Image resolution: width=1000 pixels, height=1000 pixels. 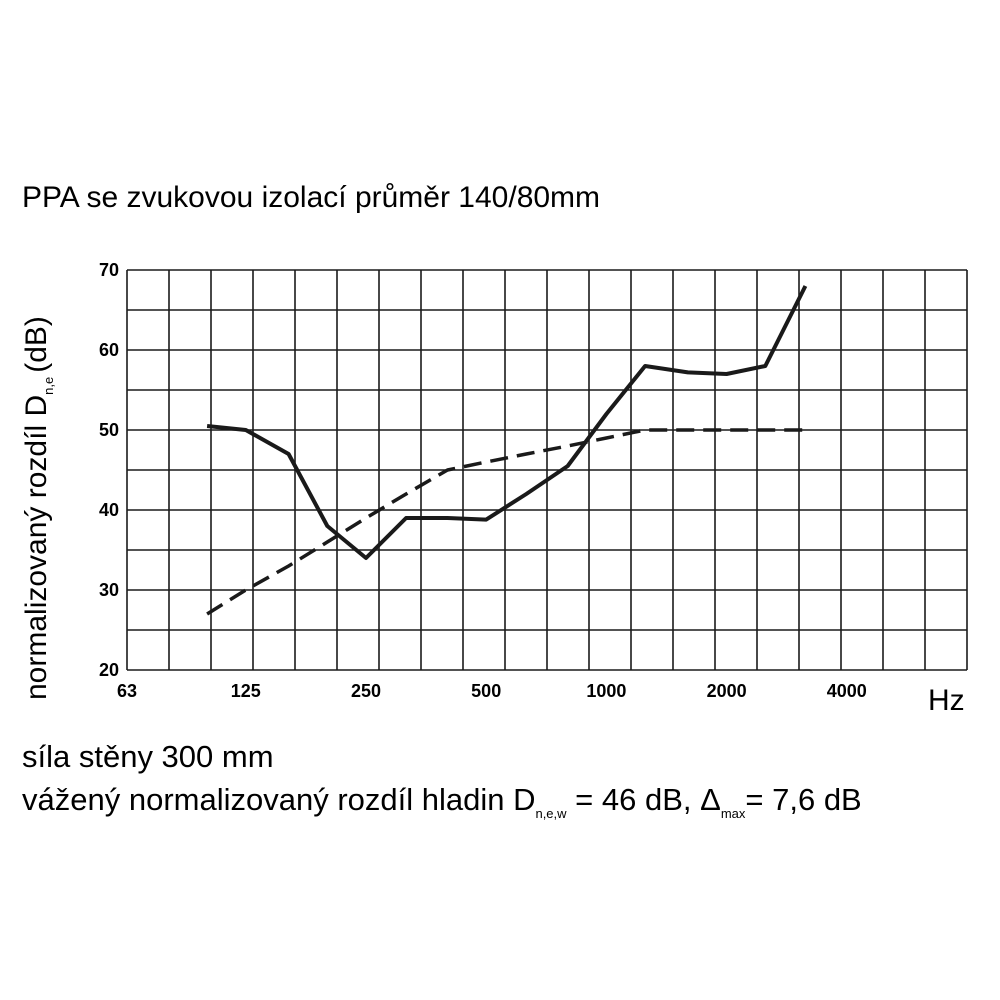 What do you see at coordinates (733, 813) in the screenshot?
I see `weighted-note-sub2: max` at bounding box center [733, 813].